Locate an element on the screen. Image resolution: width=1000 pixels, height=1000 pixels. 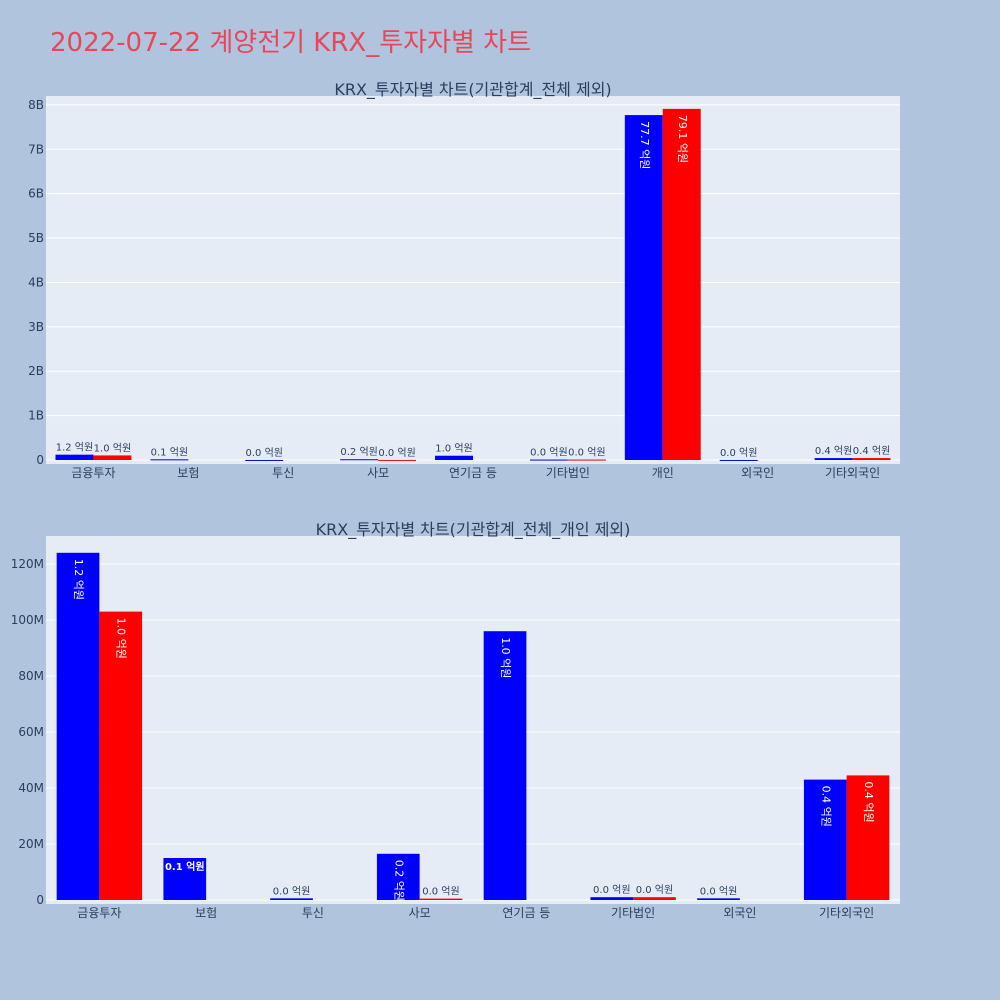
y-tick-label: 5B is located at coordinates (36, 238).